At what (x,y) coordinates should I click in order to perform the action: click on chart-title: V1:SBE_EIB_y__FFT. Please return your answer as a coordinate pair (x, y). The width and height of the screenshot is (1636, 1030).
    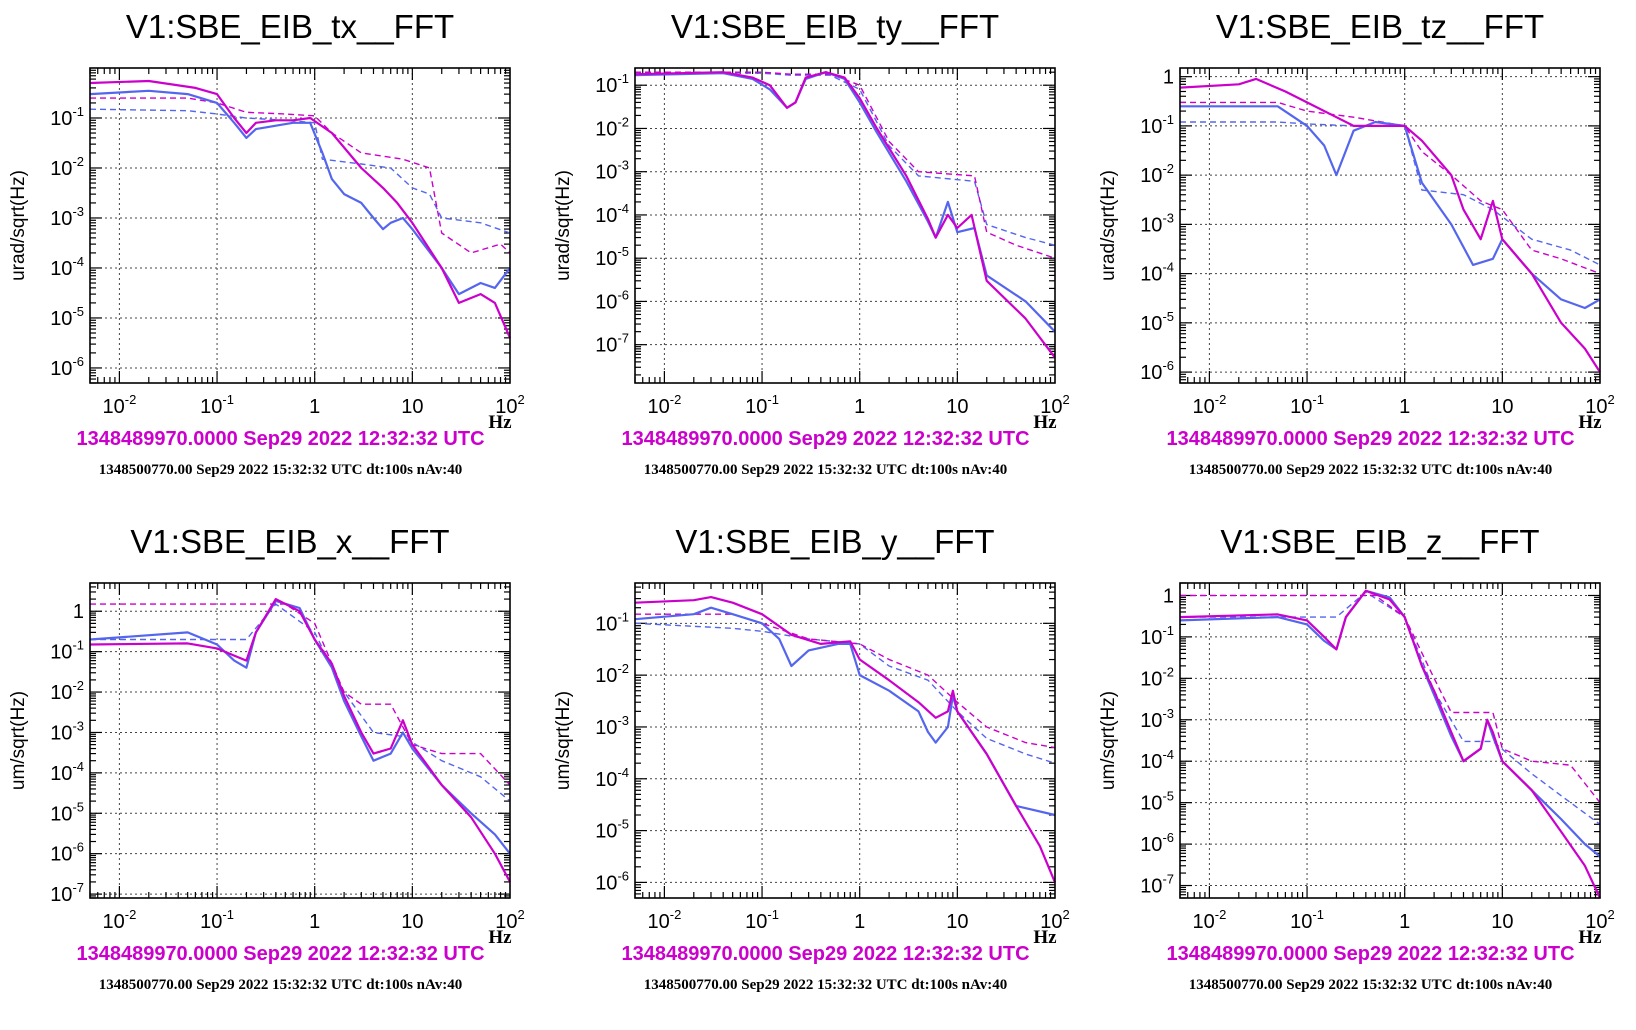
    Looking at the image, I should click on (834, 541).